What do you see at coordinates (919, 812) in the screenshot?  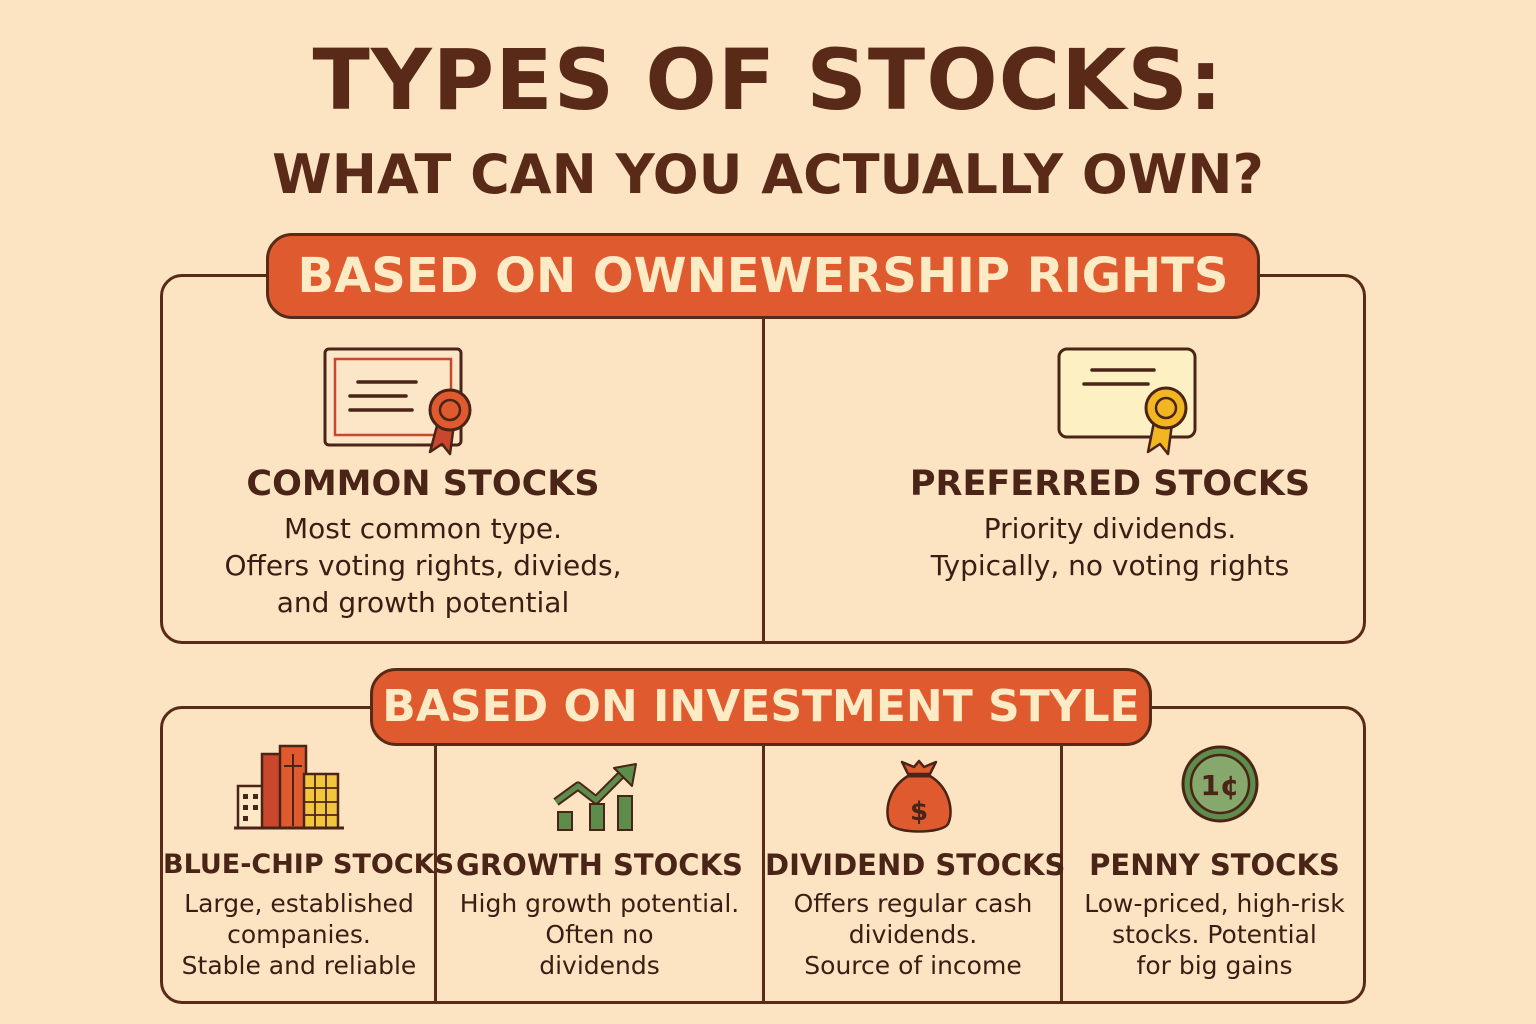 I see `dollar-sign: $` at bounding box center [919, 812].